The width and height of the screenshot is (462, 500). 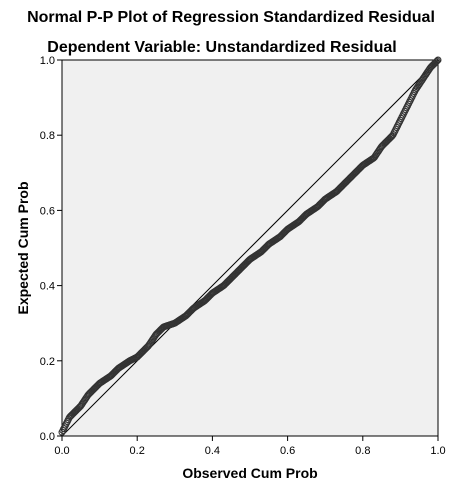 What do you see at coordinates (47, 211) in the screenshot?
I see `y-tick-label: 0.6` at bounding box center [47, 211].